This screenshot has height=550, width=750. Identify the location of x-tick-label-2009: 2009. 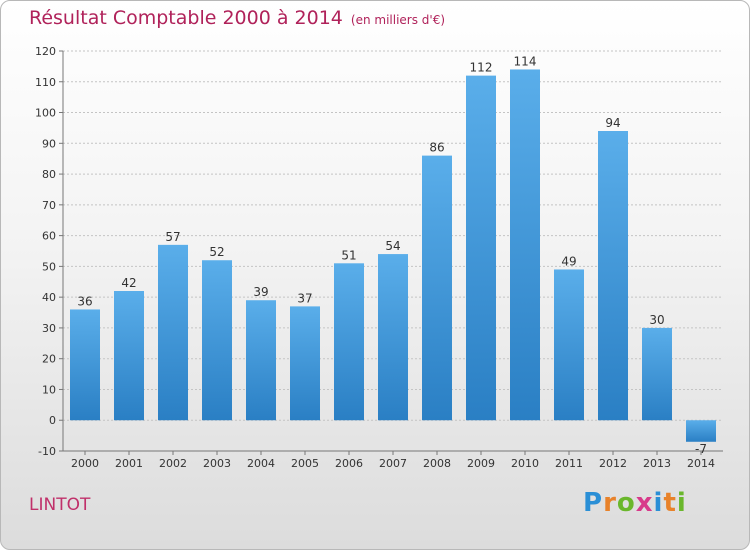
(481, 463).